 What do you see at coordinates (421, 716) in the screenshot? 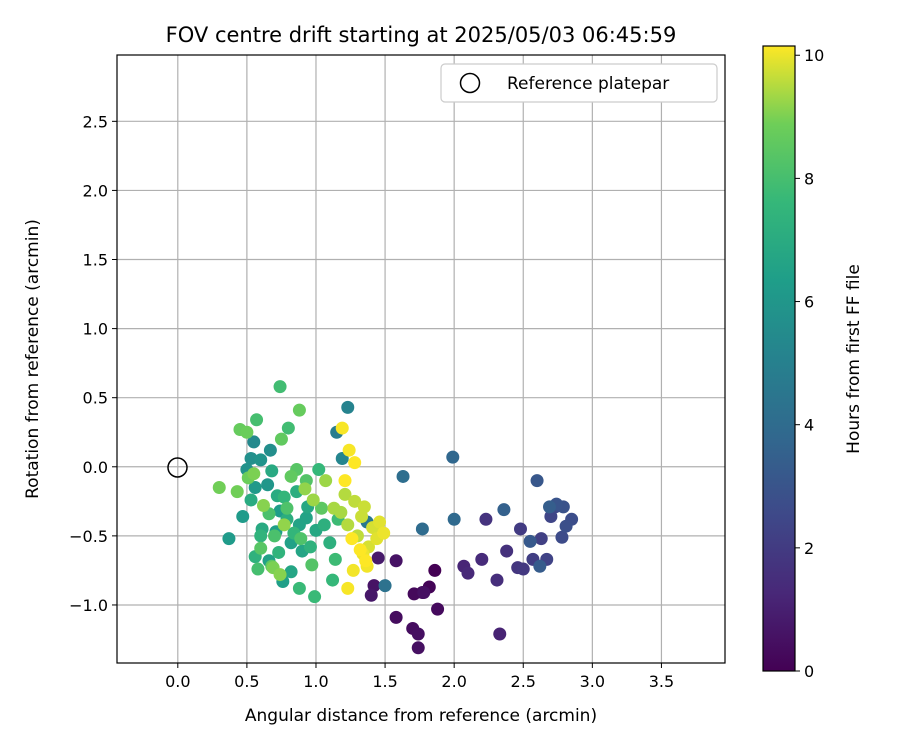
I see `x-axis-label: Angular distance from reference (arcmin)` at bounding box center [421, 716].